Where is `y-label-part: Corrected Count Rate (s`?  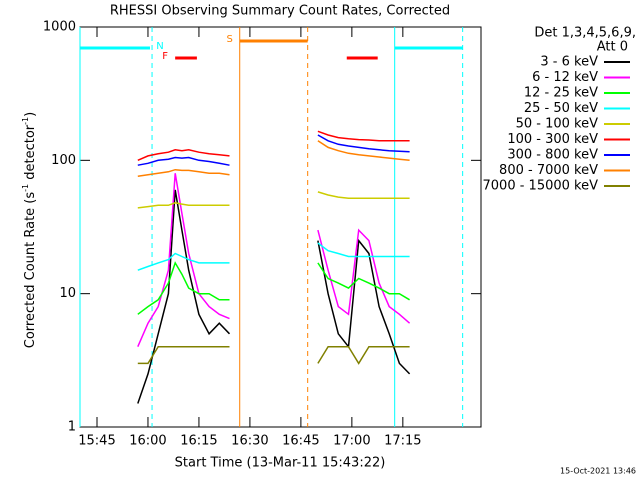
y-label-part: Corrected Count Rate (s is located at coordinates (30, 270).